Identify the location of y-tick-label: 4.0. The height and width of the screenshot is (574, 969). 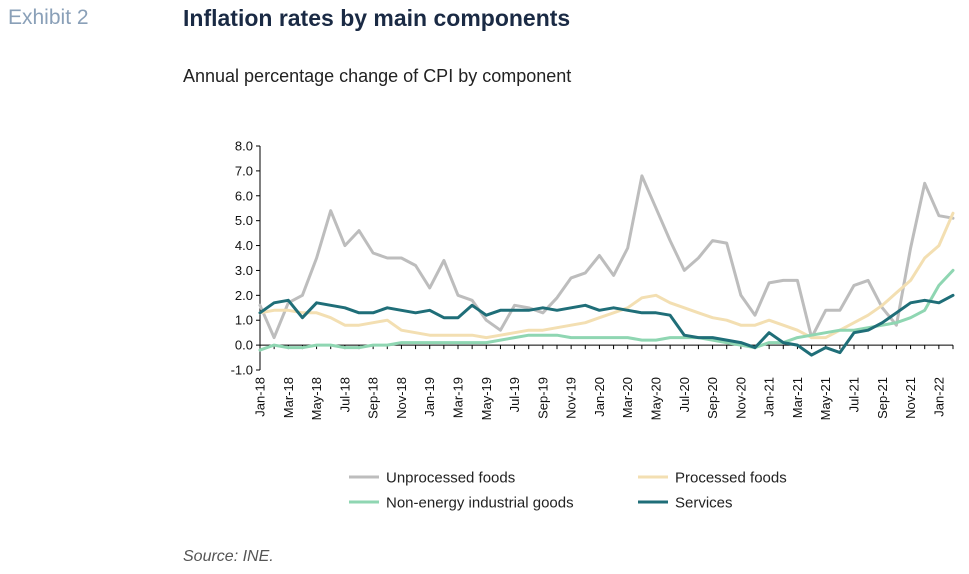
(244, 245).